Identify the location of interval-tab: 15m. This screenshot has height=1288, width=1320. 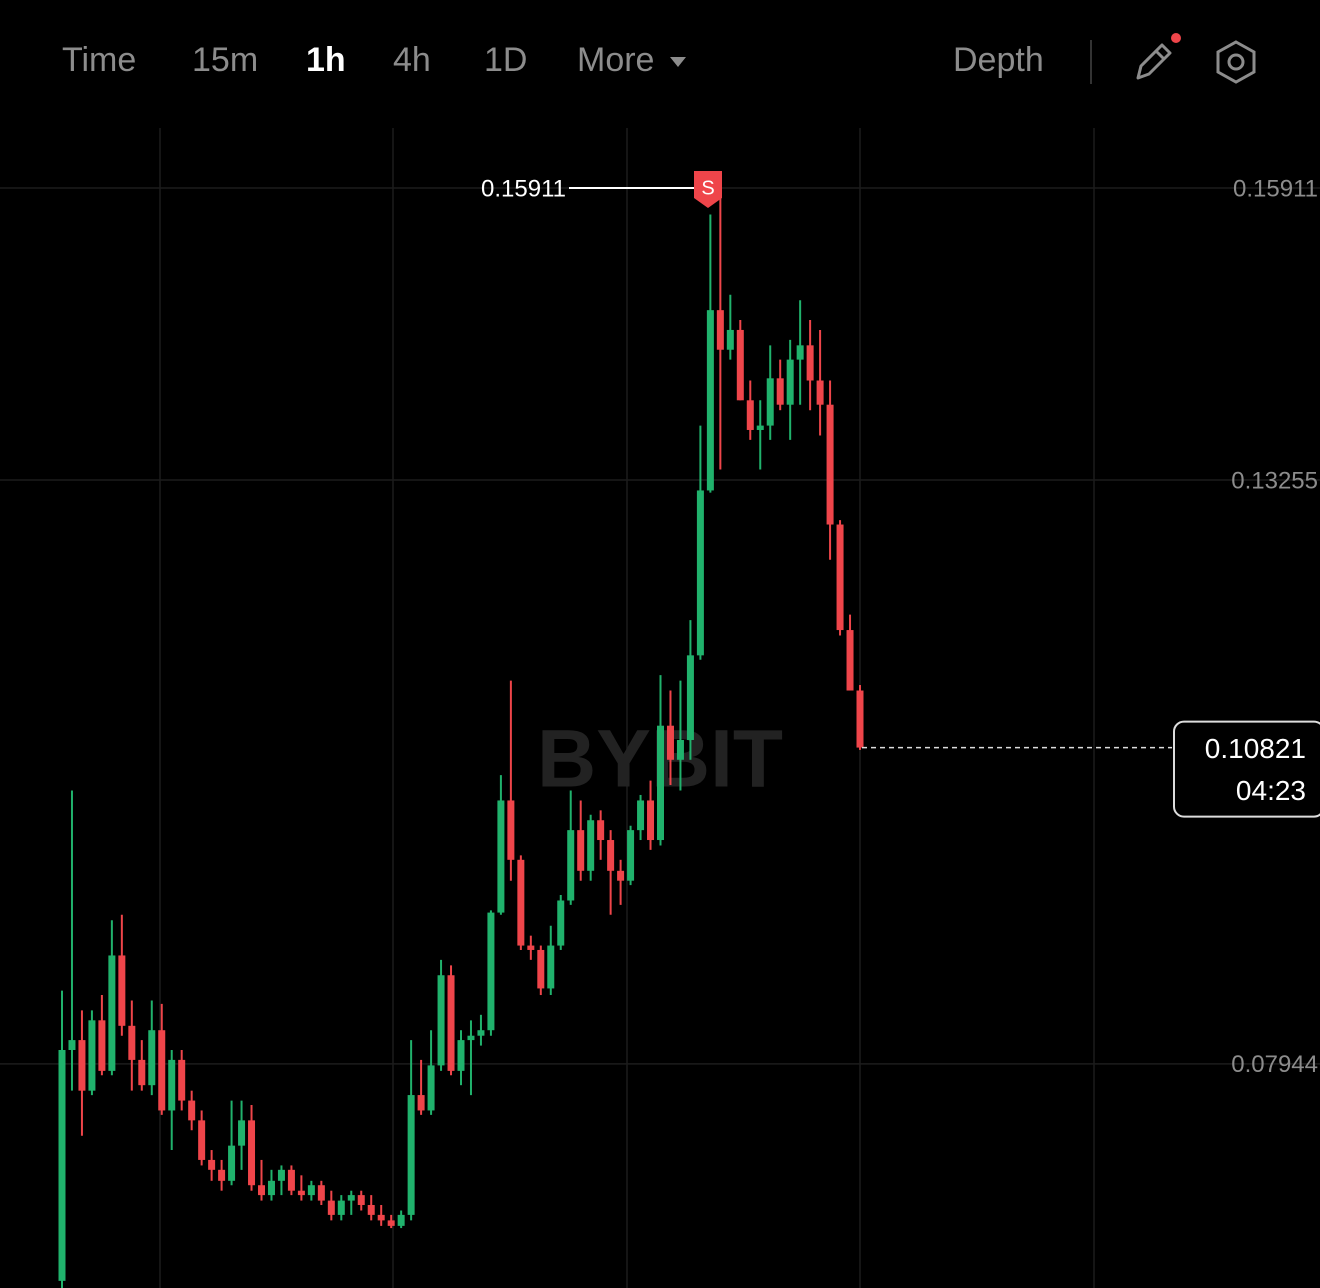
(225, 60).